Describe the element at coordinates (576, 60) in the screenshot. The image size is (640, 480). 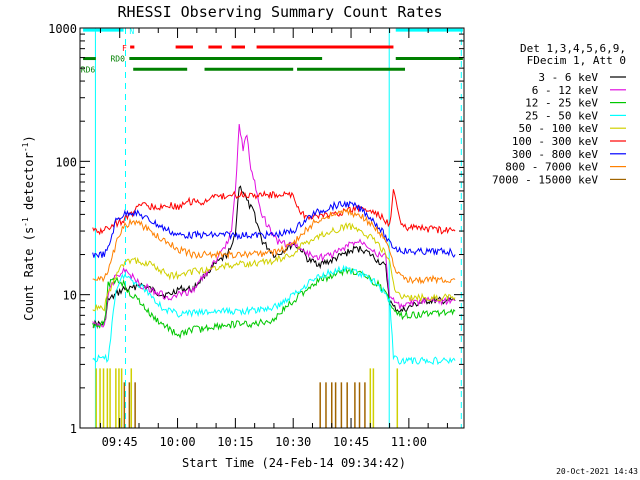
I see `legend-header-2: FDecim 1, Att 0` at that location.